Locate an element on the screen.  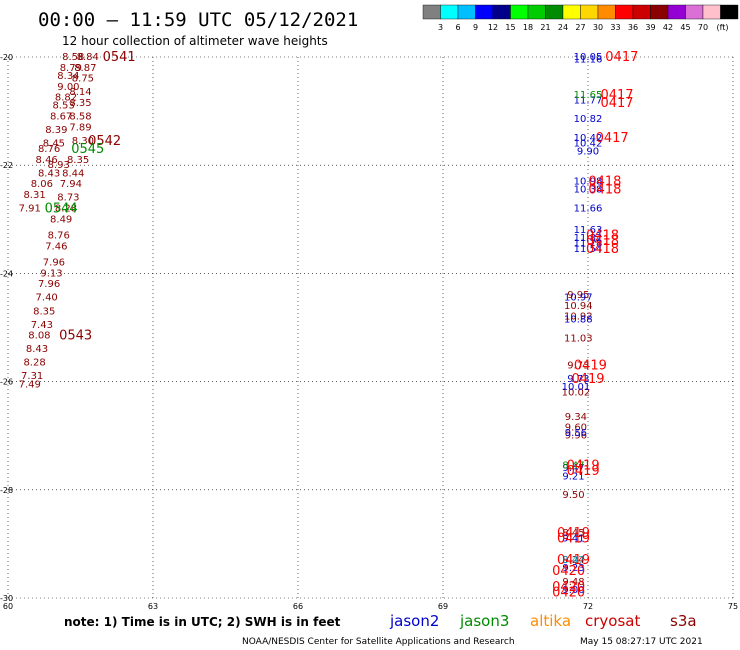
data-point: 9.56 is located at coordinates (576, 433).